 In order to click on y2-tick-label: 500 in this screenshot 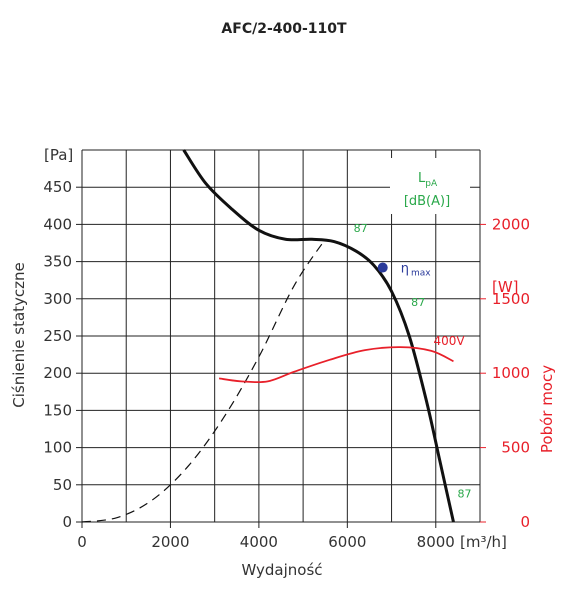, I will do `click(515, 448)`.